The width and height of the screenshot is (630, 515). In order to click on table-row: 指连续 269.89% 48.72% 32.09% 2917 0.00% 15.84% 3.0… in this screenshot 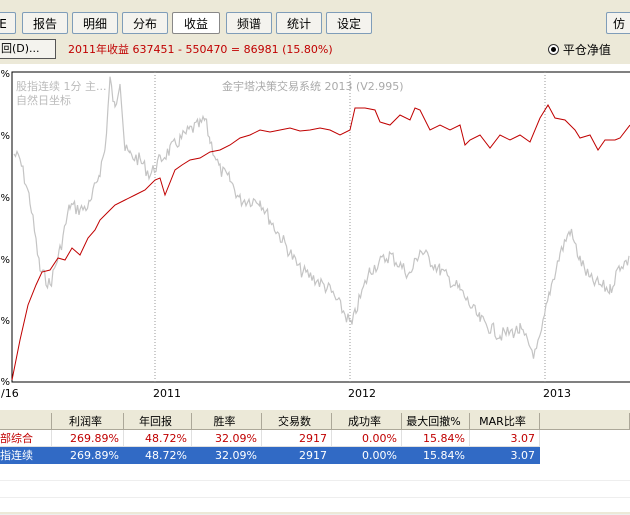, I will do `click(270, 455)`.